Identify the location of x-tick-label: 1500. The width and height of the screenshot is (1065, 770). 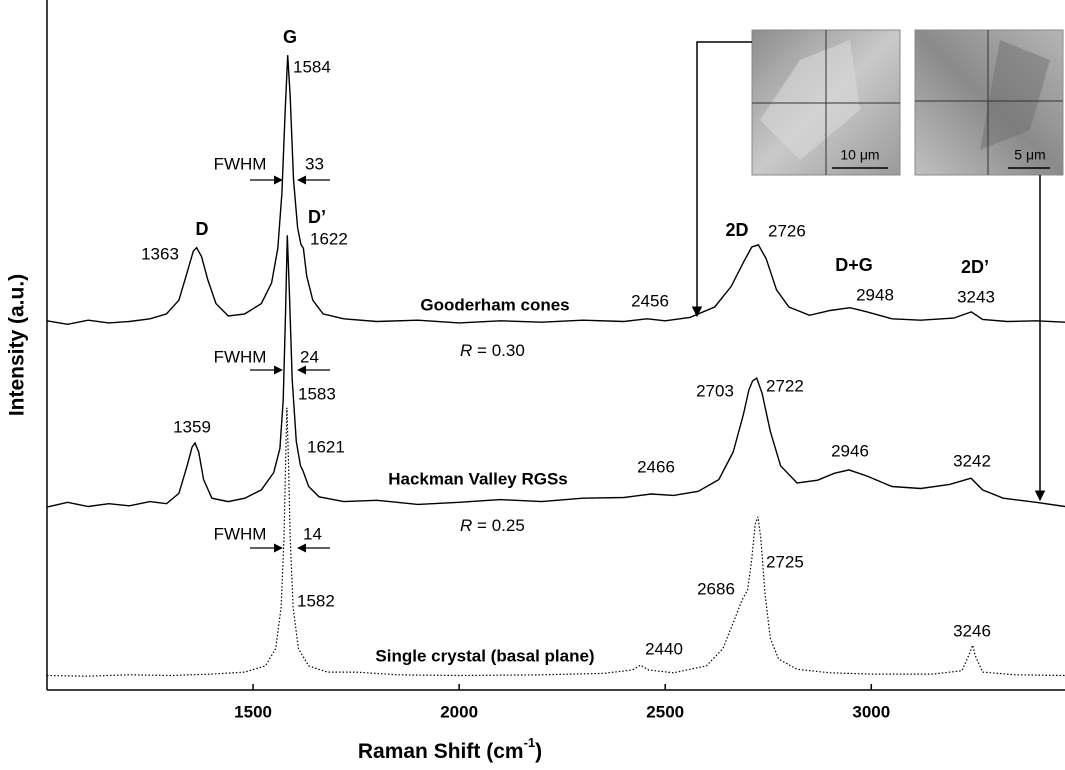
(253, 711).